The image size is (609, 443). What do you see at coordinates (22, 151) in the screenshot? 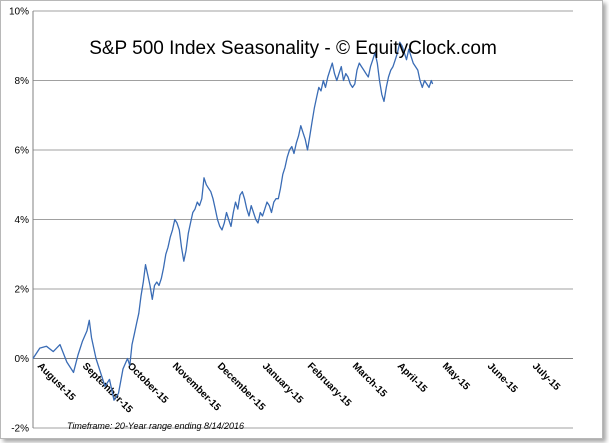
I see `y-tick-label: 6%` at bounding box center [22, 151].